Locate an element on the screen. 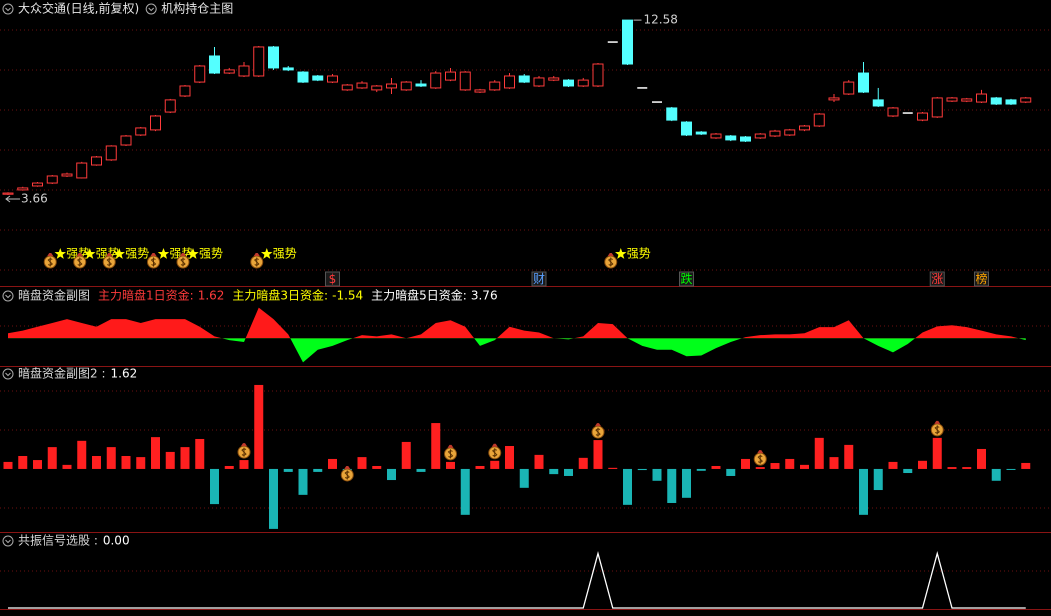 Image resolution: width=1051 pixels, height=616 pixels. marker-box is located at coordinates (686, 279).